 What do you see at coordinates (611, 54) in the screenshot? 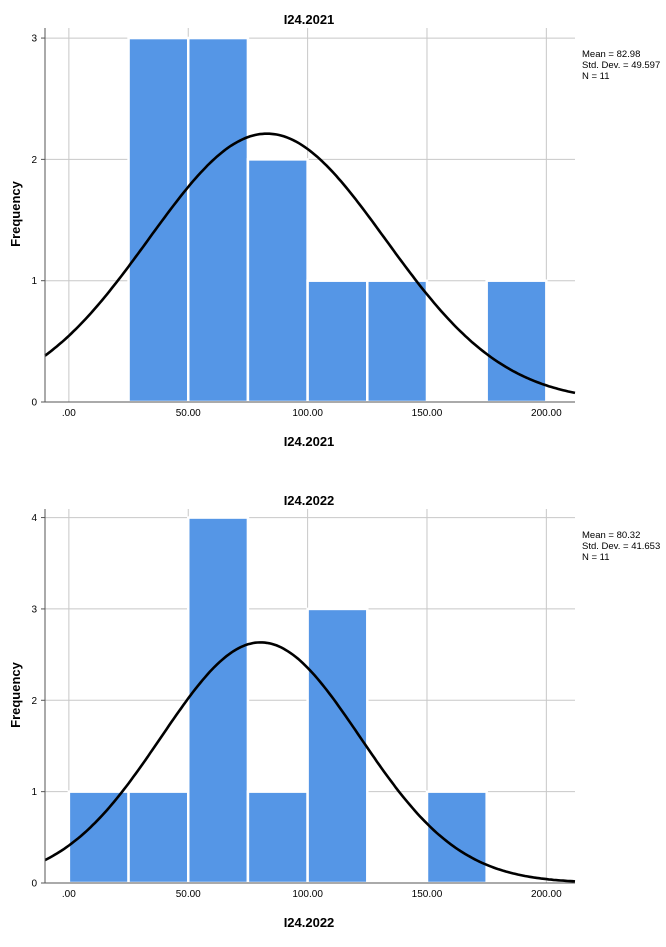
I see `stats-mean: Mean = 82.98` at bounding box center [611, 54].